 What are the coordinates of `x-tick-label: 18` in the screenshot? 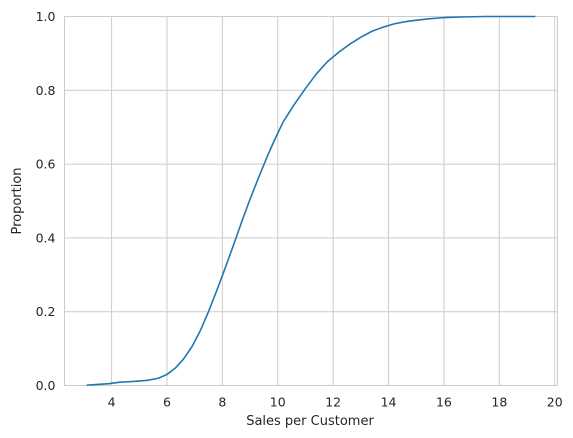 It's located at (499, 402).